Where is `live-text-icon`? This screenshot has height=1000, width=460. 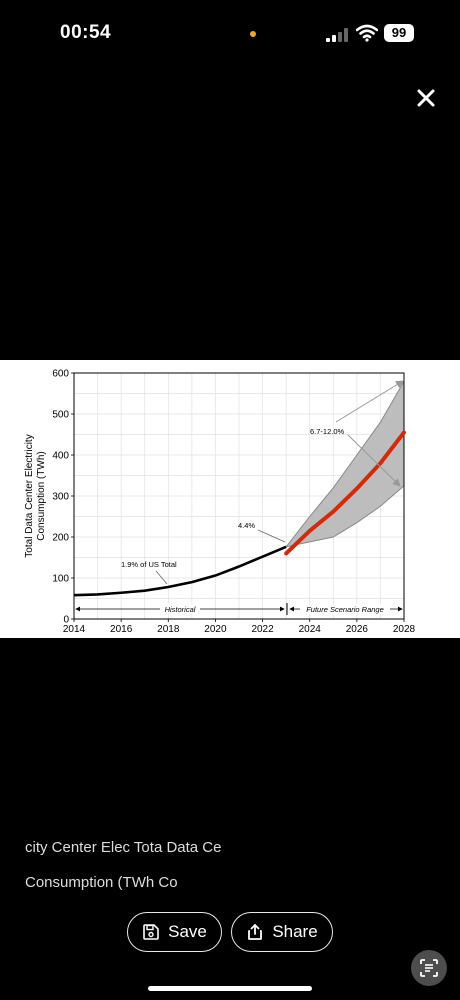
live-text-icon is located at coordinates (429, 968).